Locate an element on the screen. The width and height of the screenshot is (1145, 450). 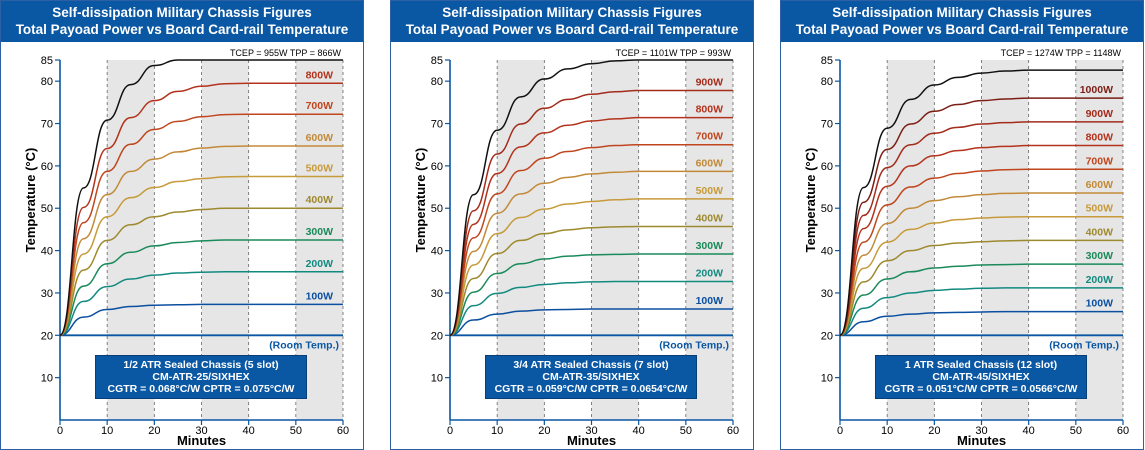
spec-line-3: CGTR = 0.059°C/W CPTR = 0.0654°C/W is located at coordinates (591, 389).